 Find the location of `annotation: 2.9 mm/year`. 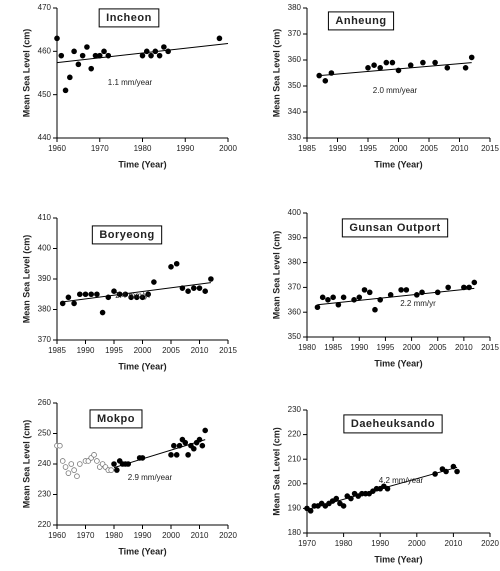

annotation: 2.9 mm/year is located at coordinates (150, 477).